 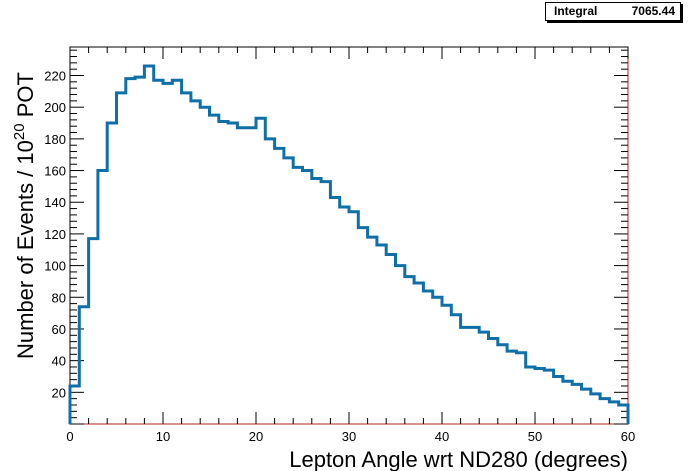 I want to click on y-tick-label: 200, so click(x=55, y=107).